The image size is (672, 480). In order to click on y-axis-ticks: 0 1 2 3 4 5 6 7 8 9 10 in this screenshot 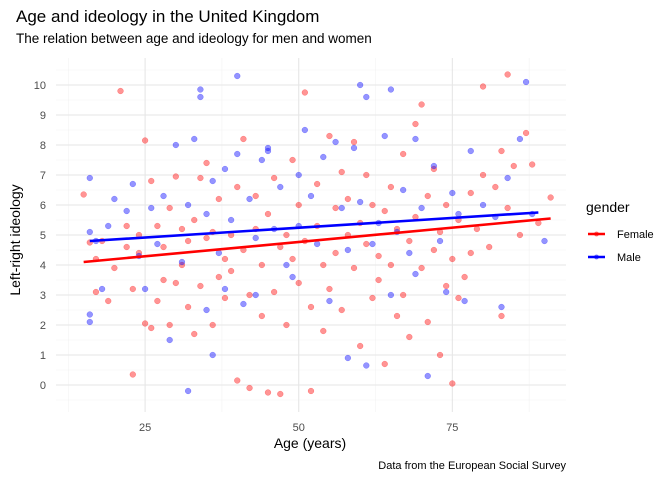, I will do `click(40, 236)`.